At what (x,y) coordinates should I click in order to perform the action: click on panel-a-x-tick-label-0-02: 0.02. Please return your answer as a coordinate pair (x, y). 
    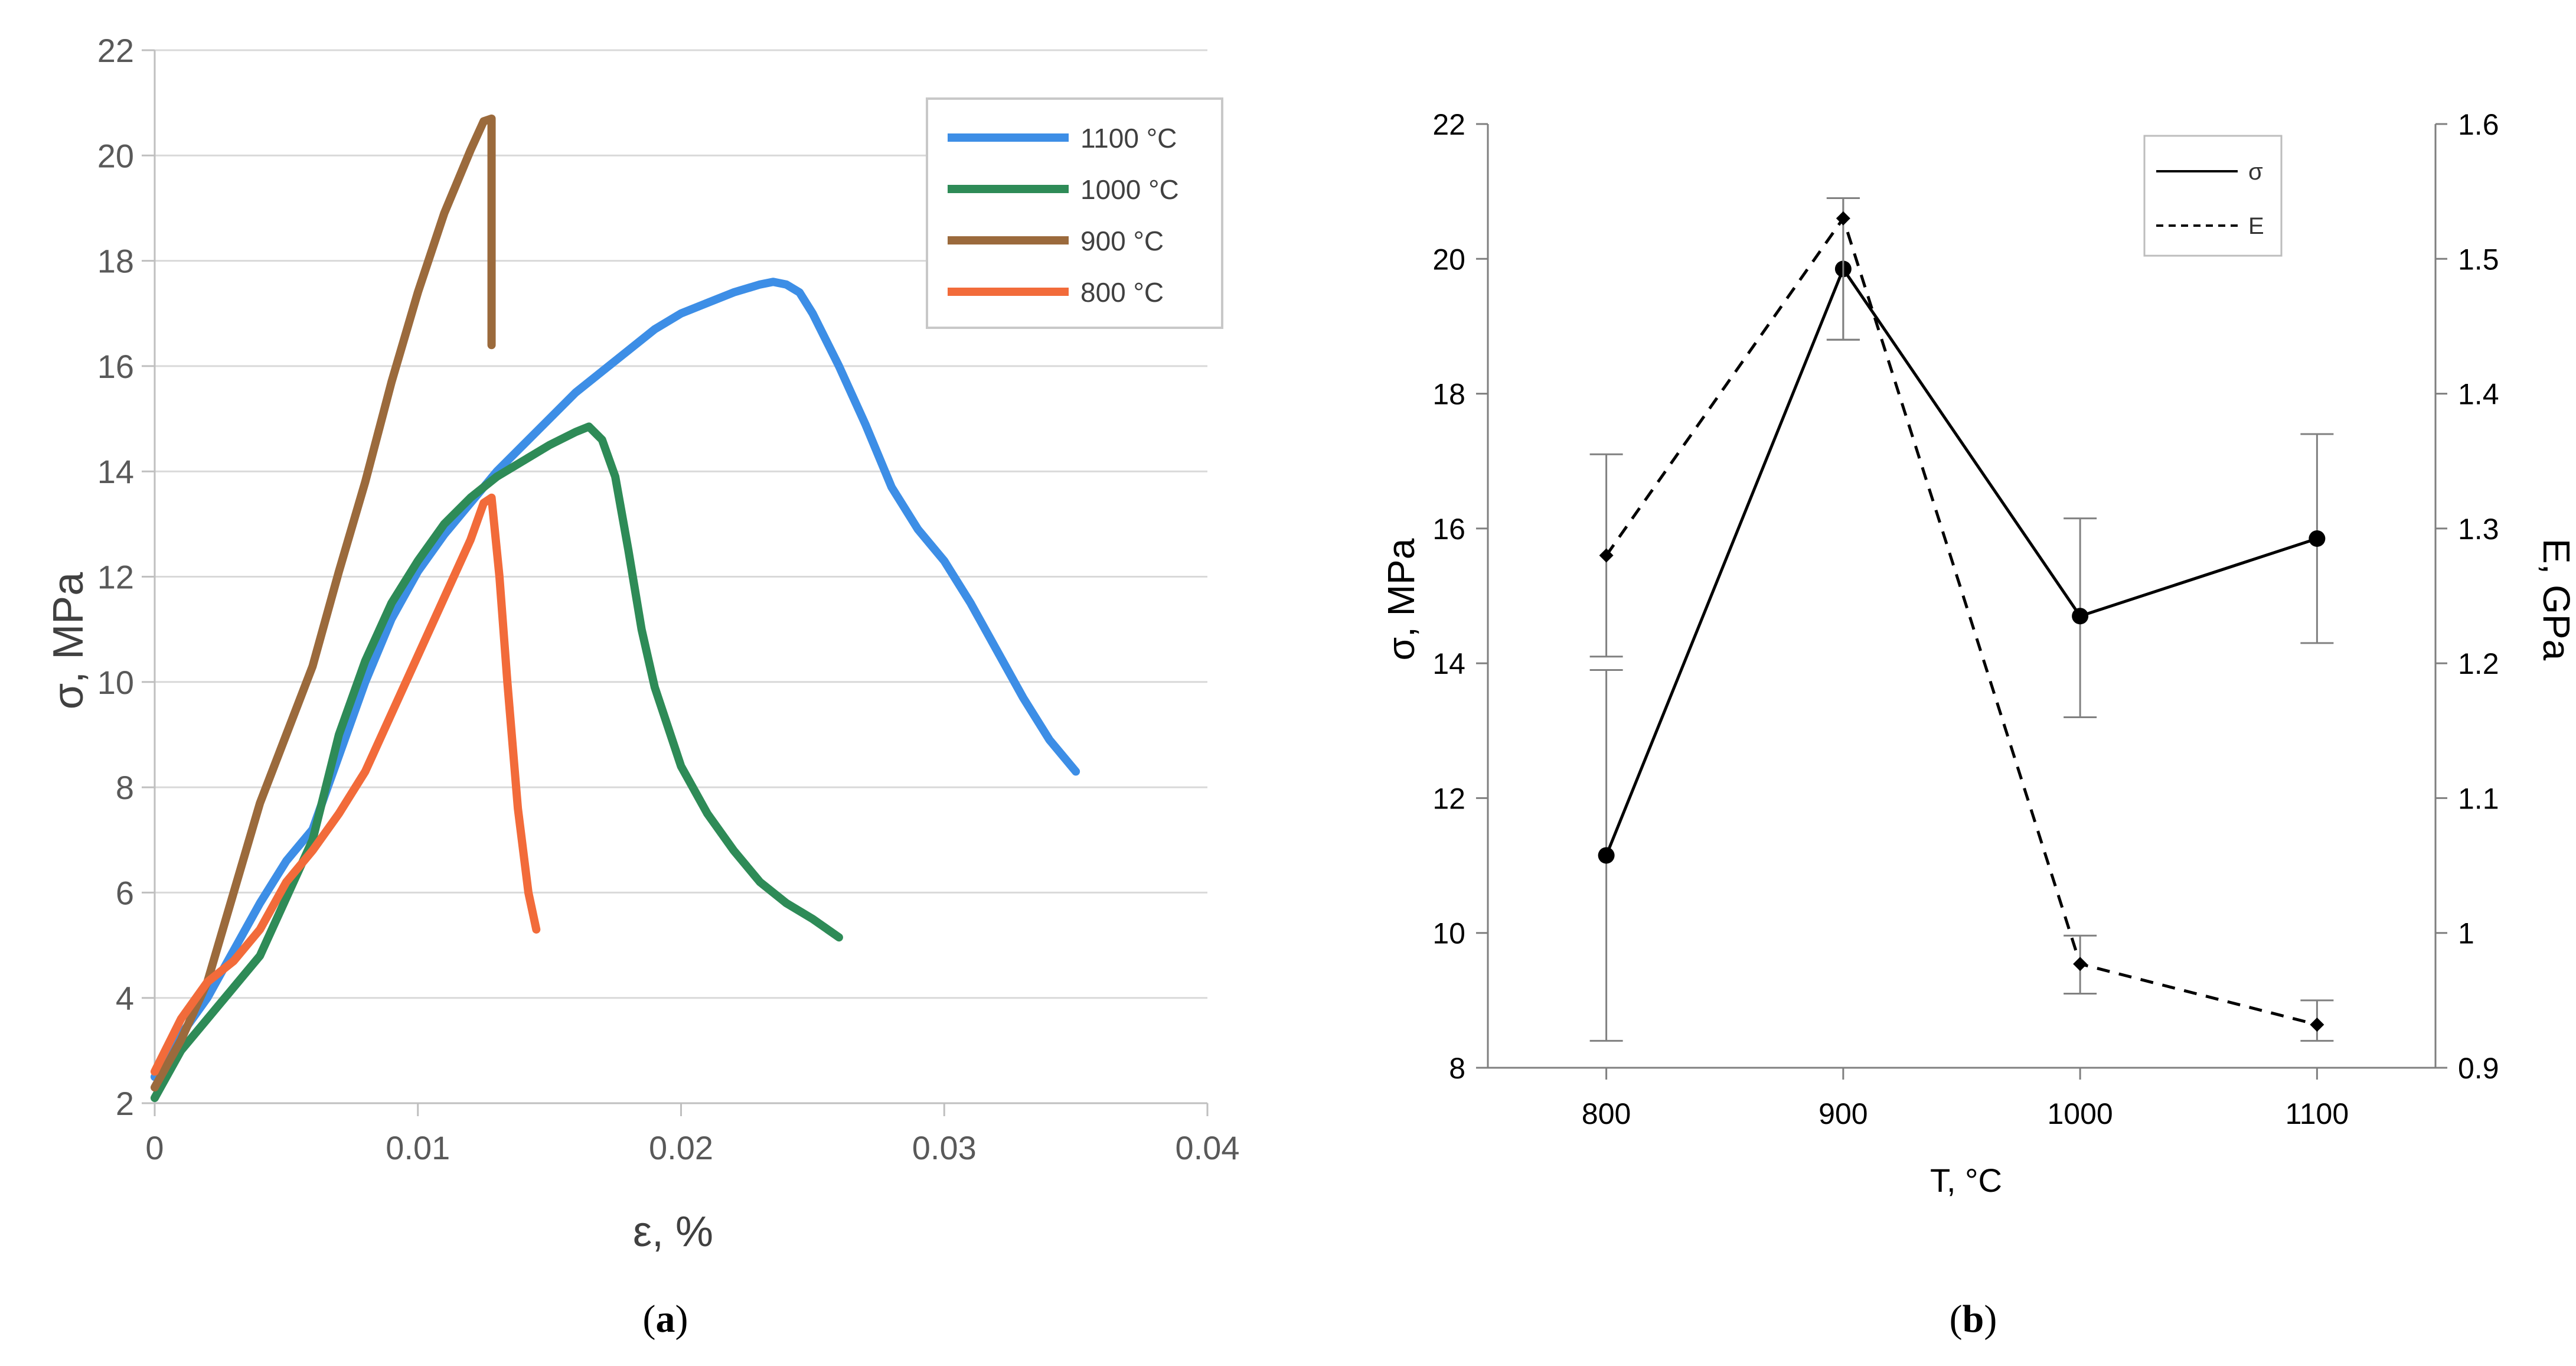
    Looking at the image, I should click on (681, 1147).